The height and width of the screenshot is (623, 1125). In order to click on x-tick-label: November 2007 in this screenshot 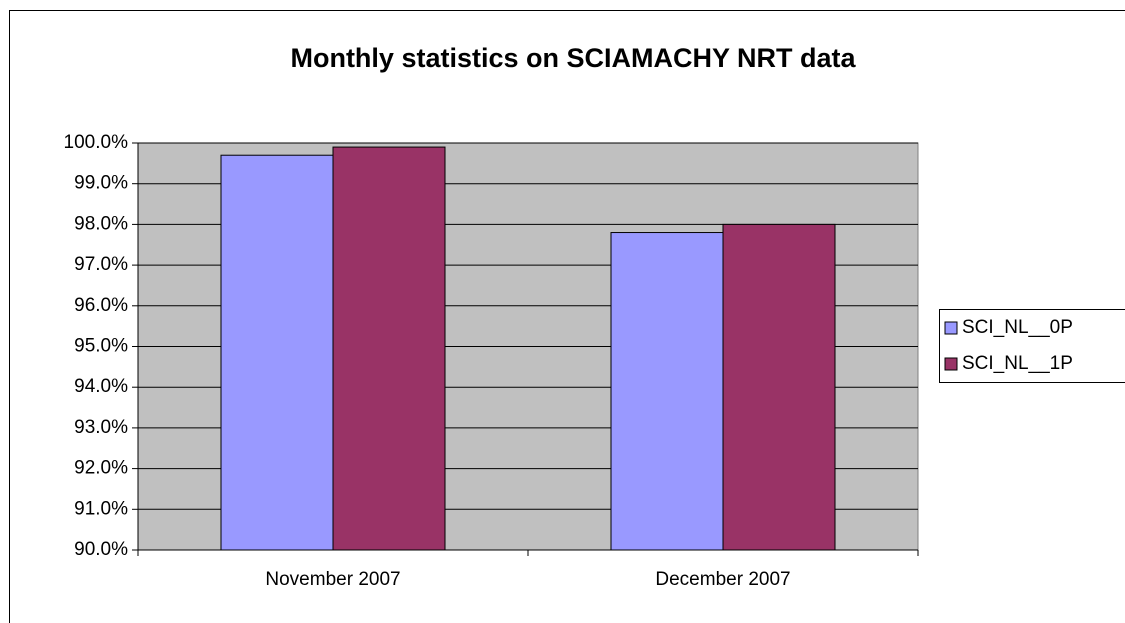, I will do `click(332, 579)`.